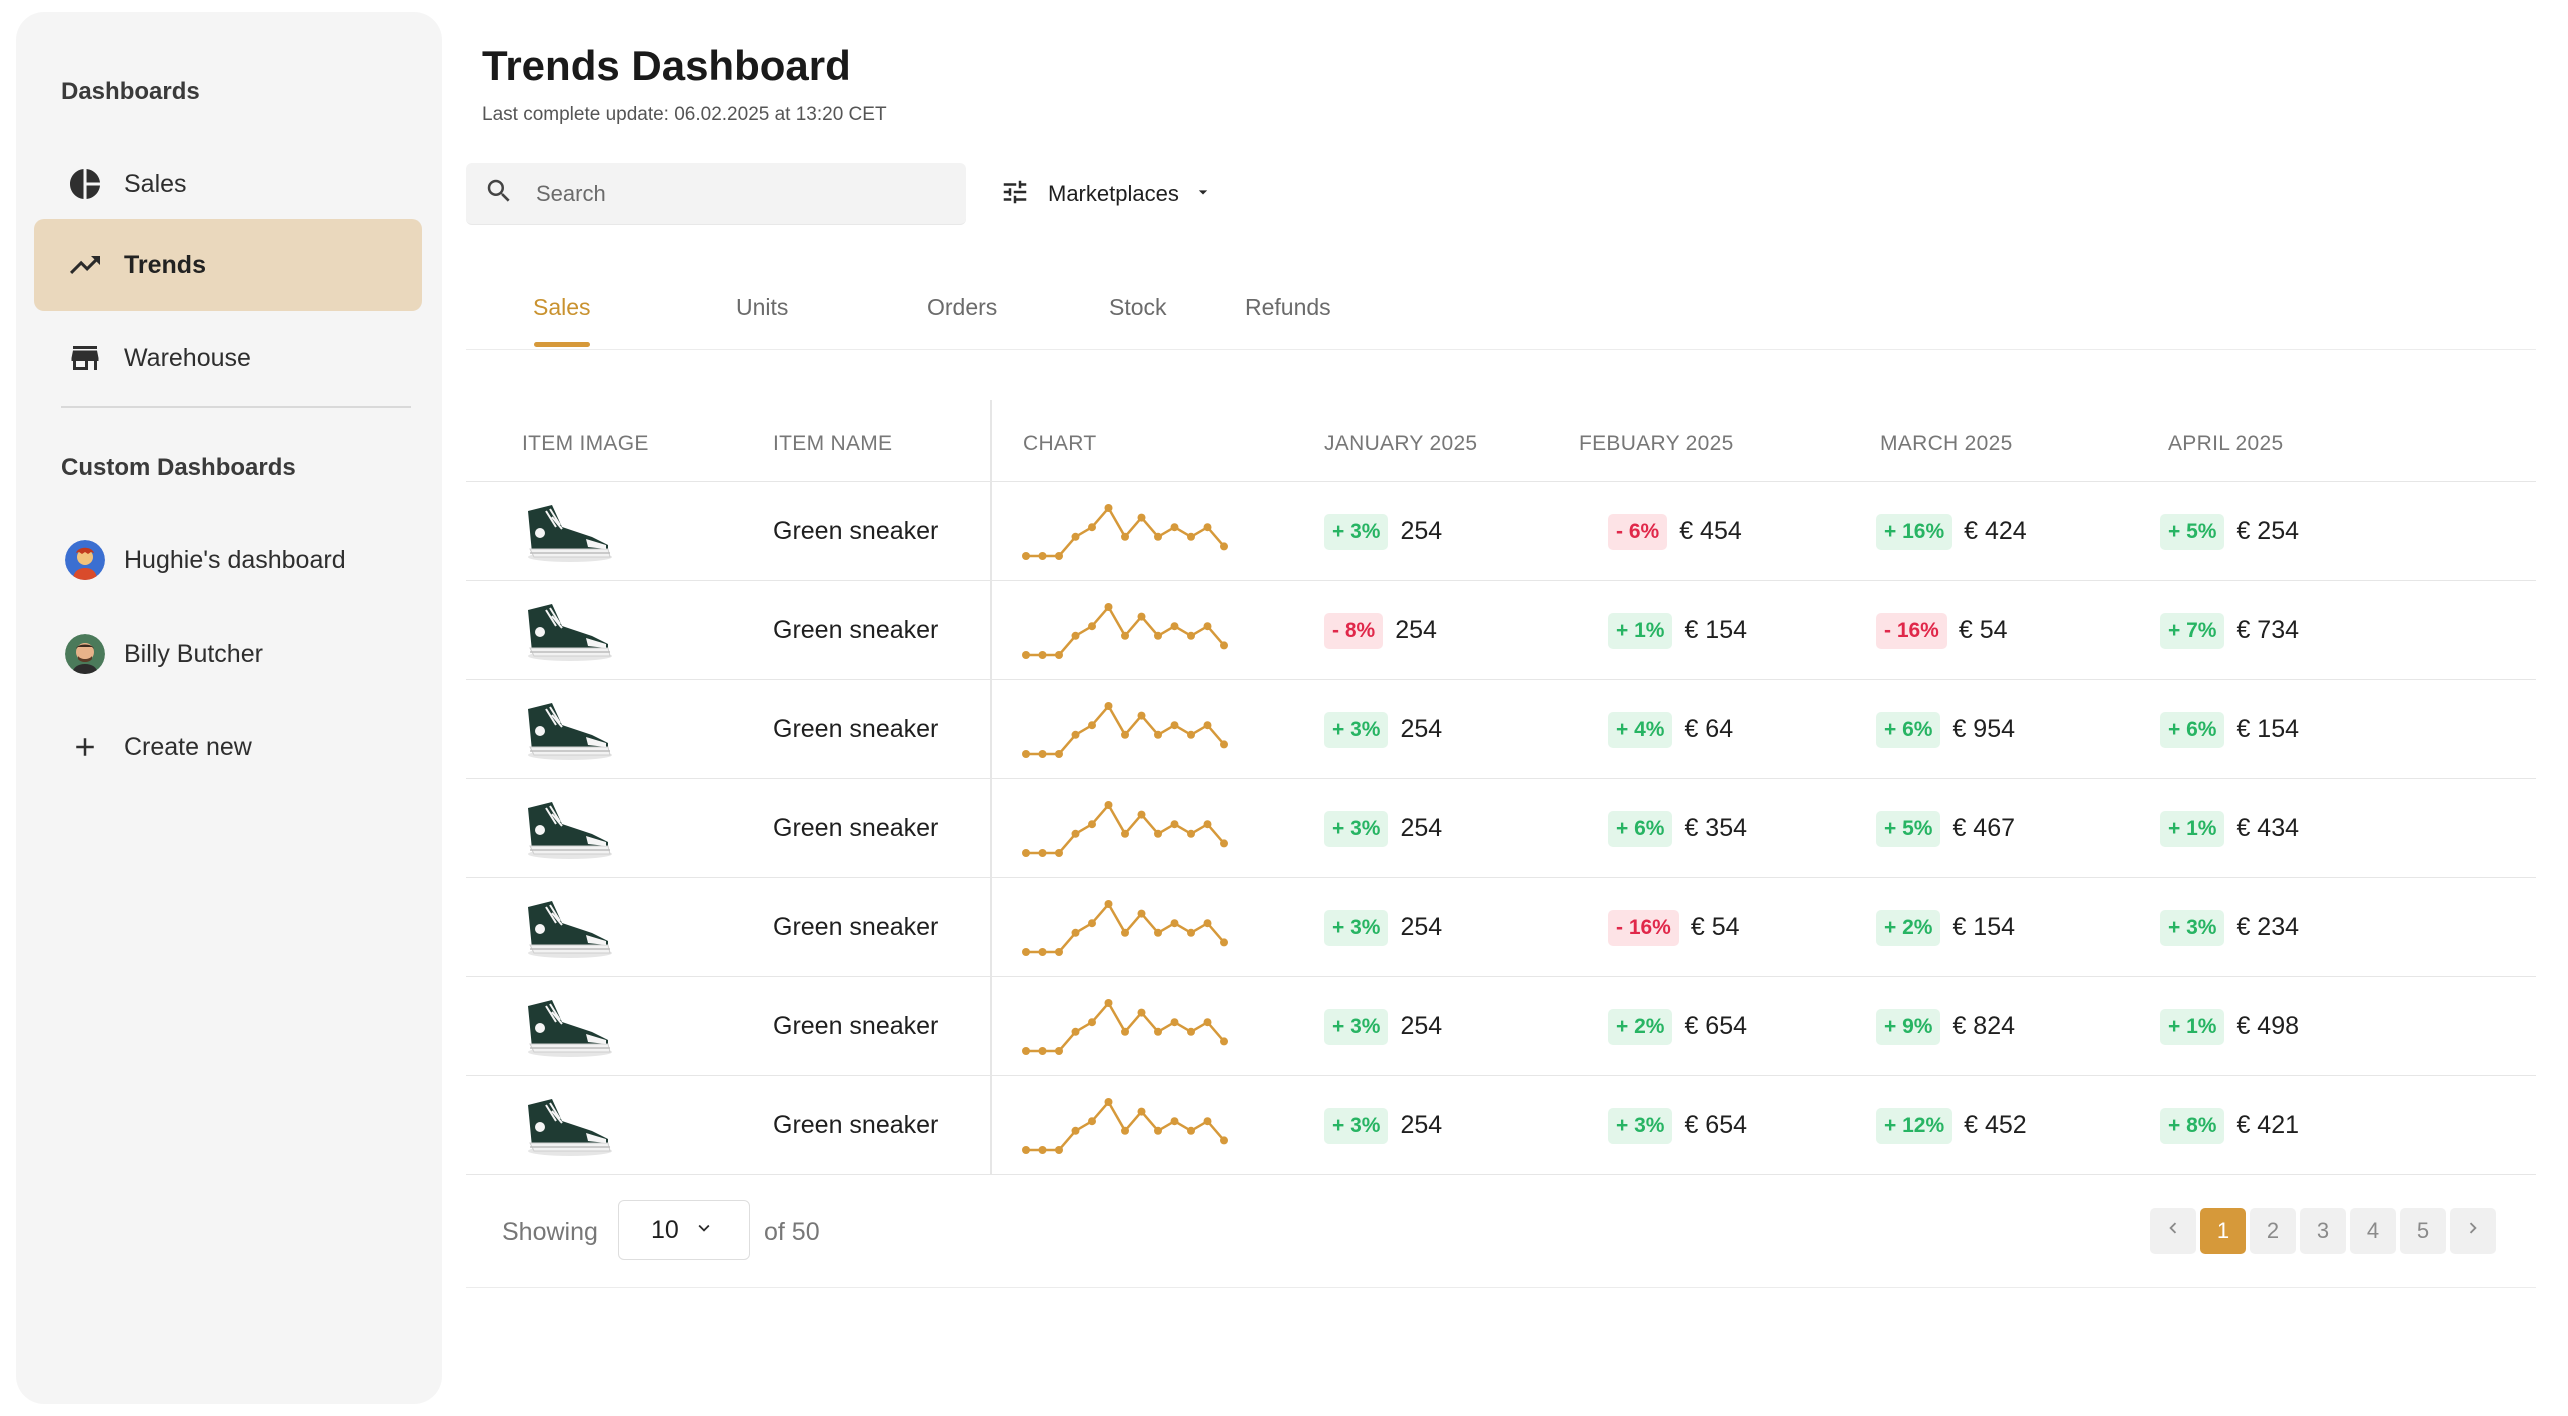 The height and width of the screenshot is (1416, 2568). I want to click on sidebar-item-sales: Sales, so click(228, 184).